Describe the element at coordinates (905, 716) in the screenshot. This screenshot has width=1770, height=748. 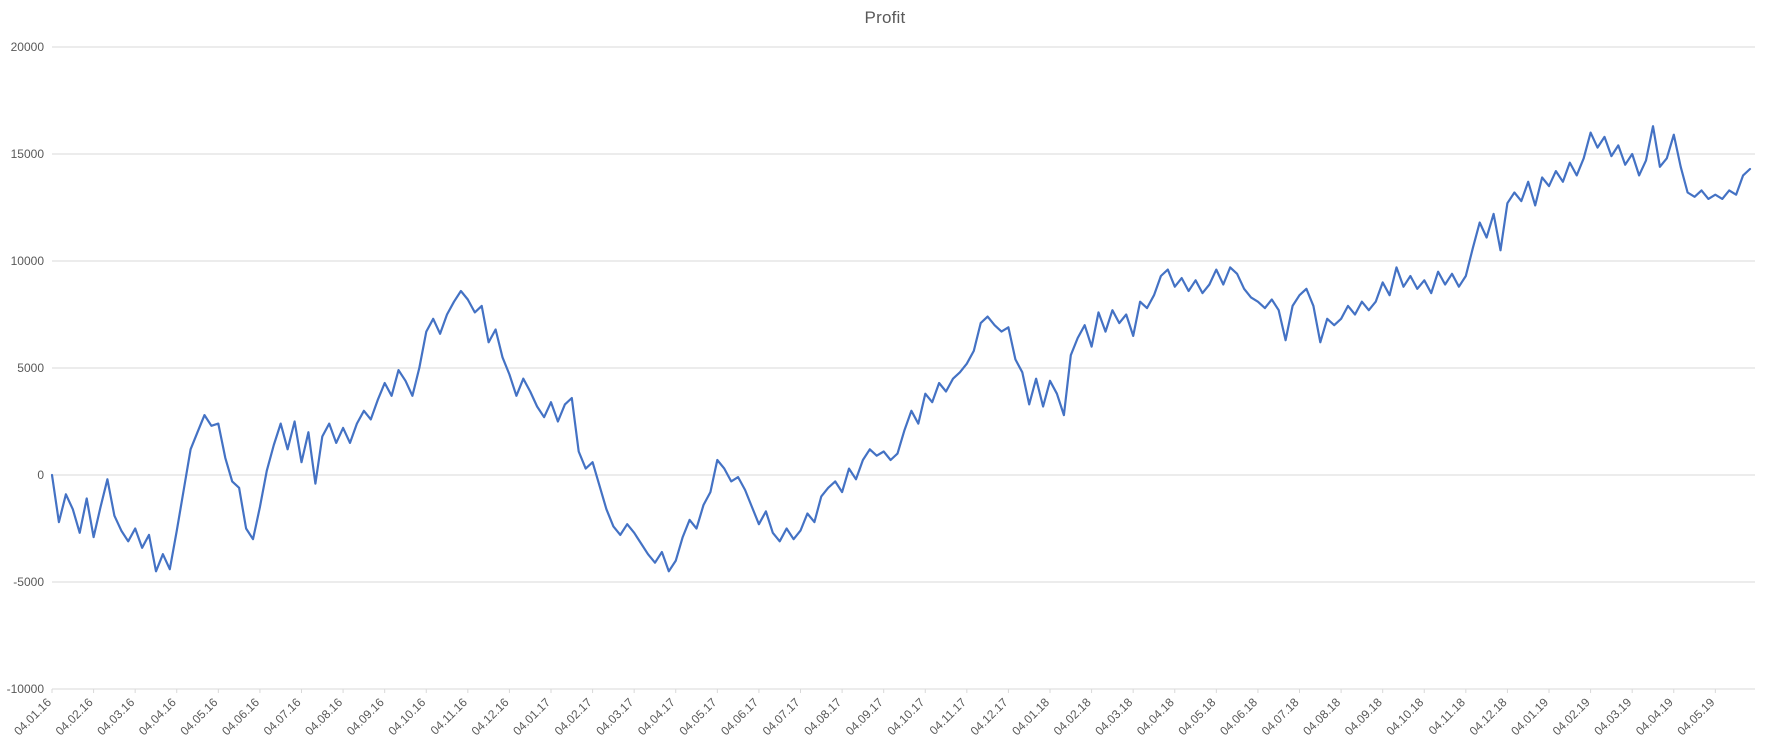
I see `x-axis-label: 04.10.17` at that location.